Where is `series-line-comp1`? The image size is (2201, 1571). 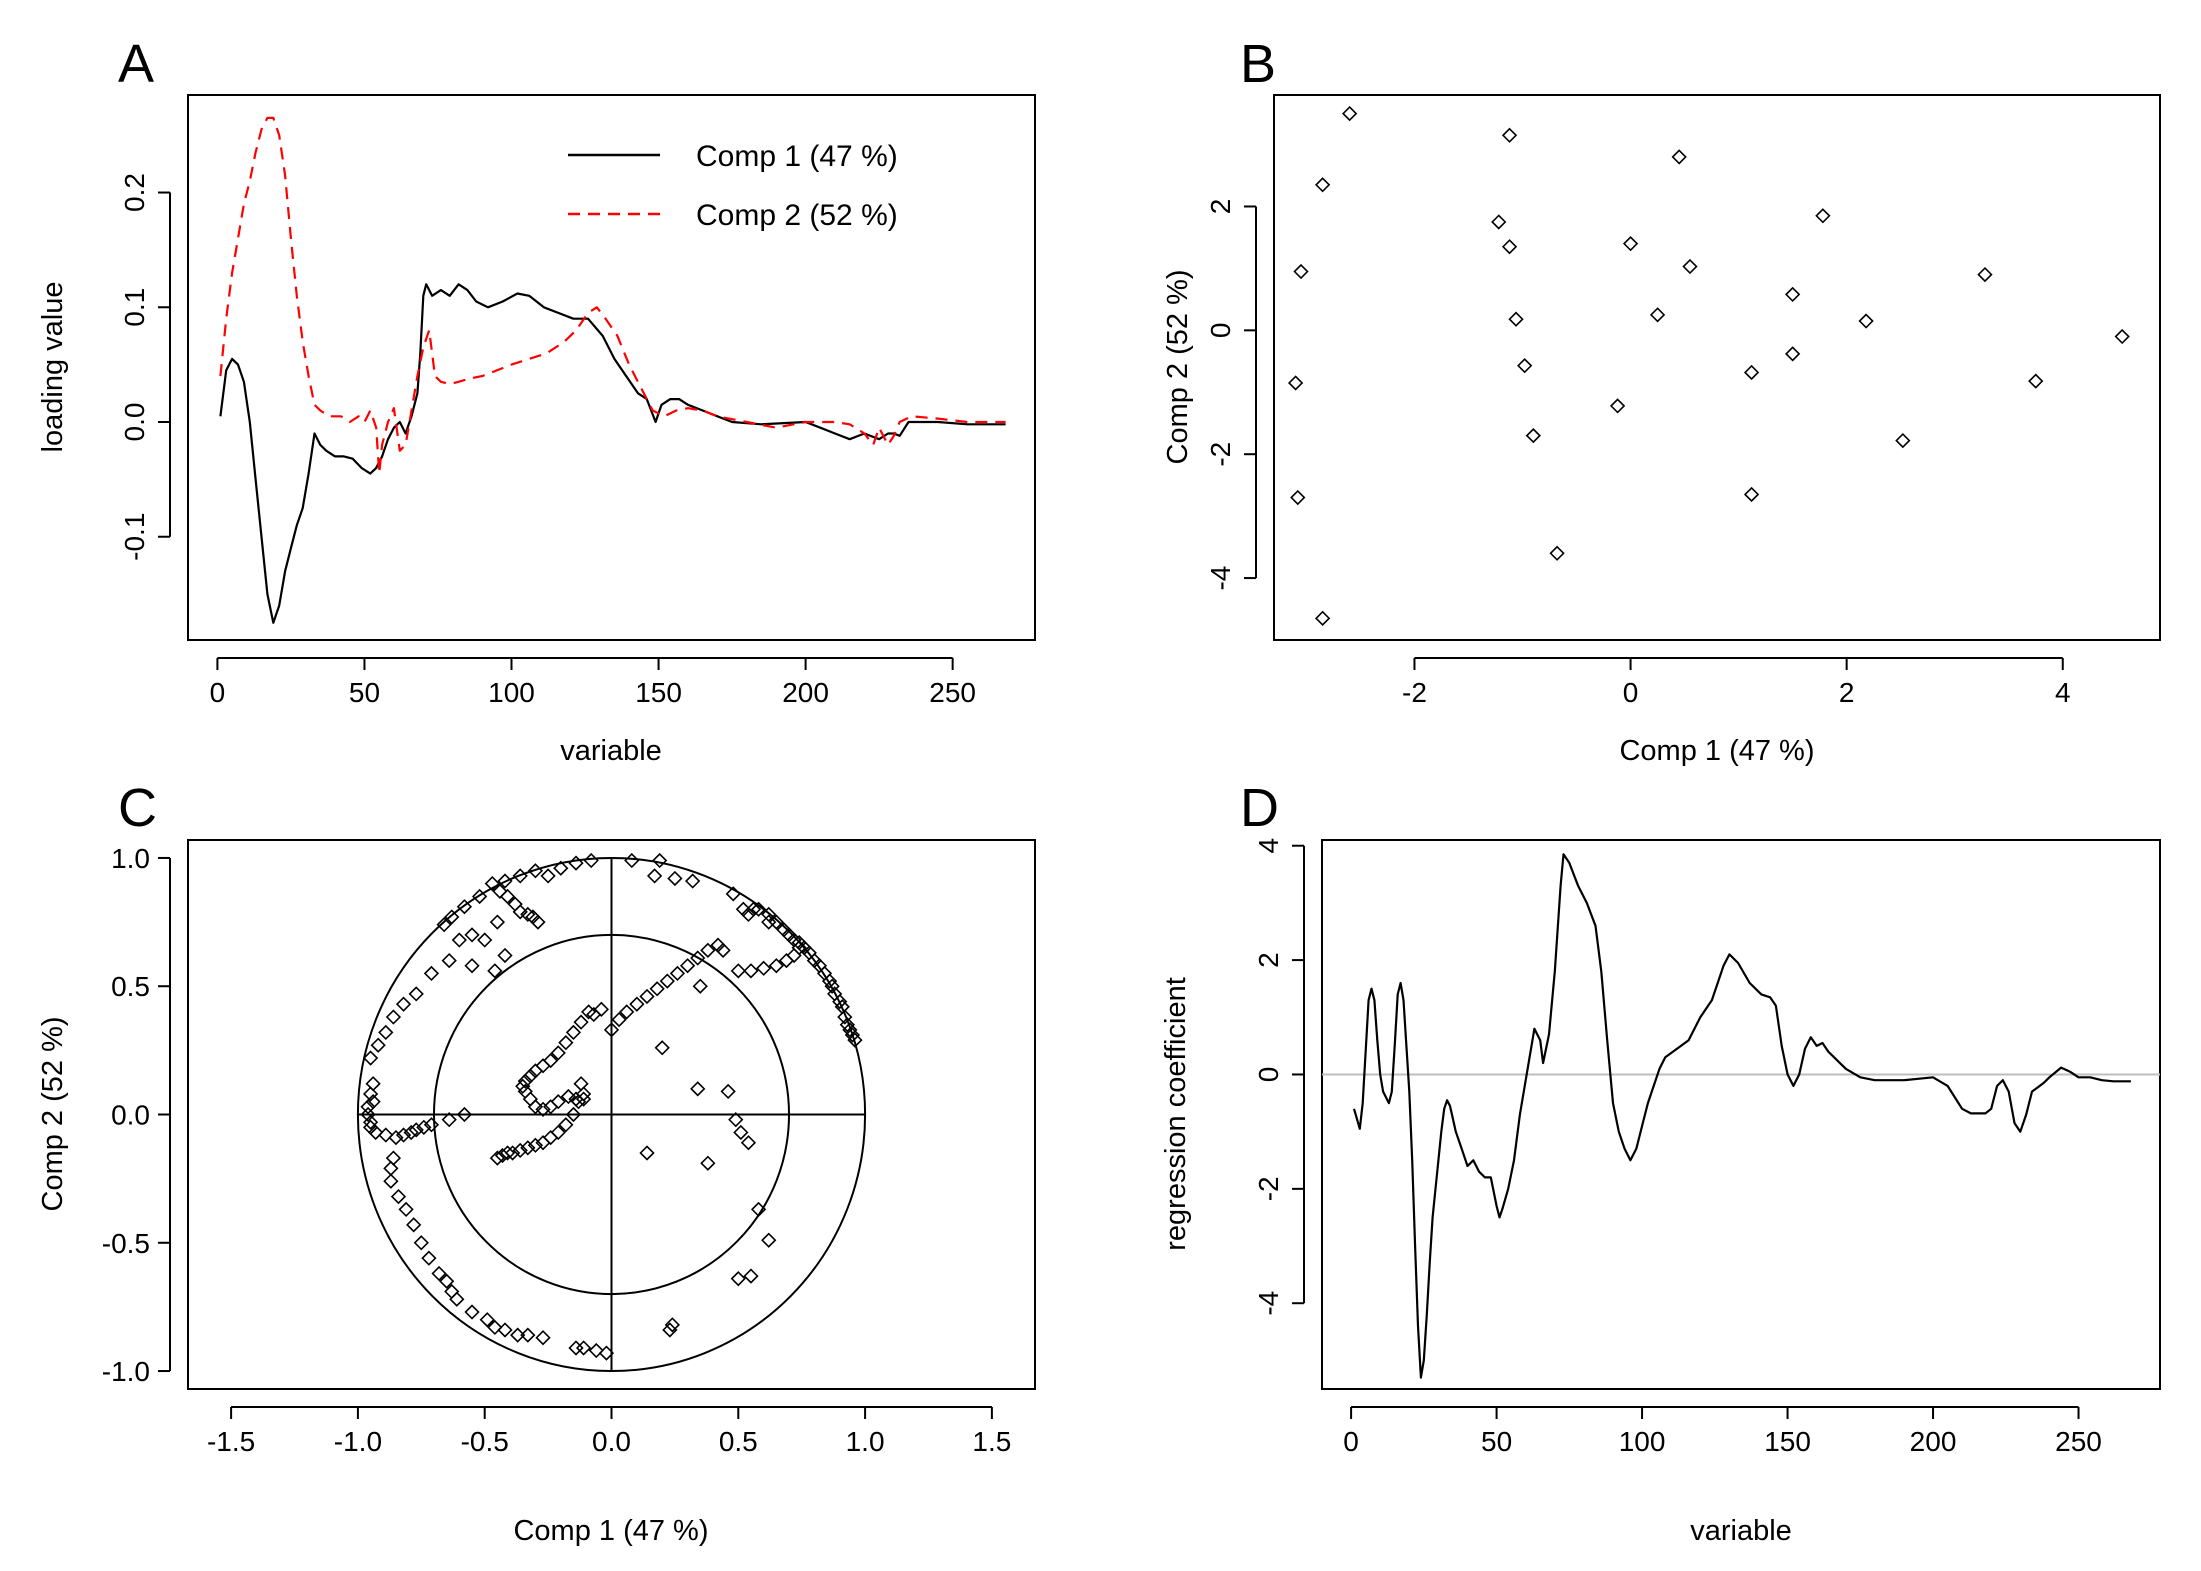 series-line-comp1 is located at coordinates (612, 453).